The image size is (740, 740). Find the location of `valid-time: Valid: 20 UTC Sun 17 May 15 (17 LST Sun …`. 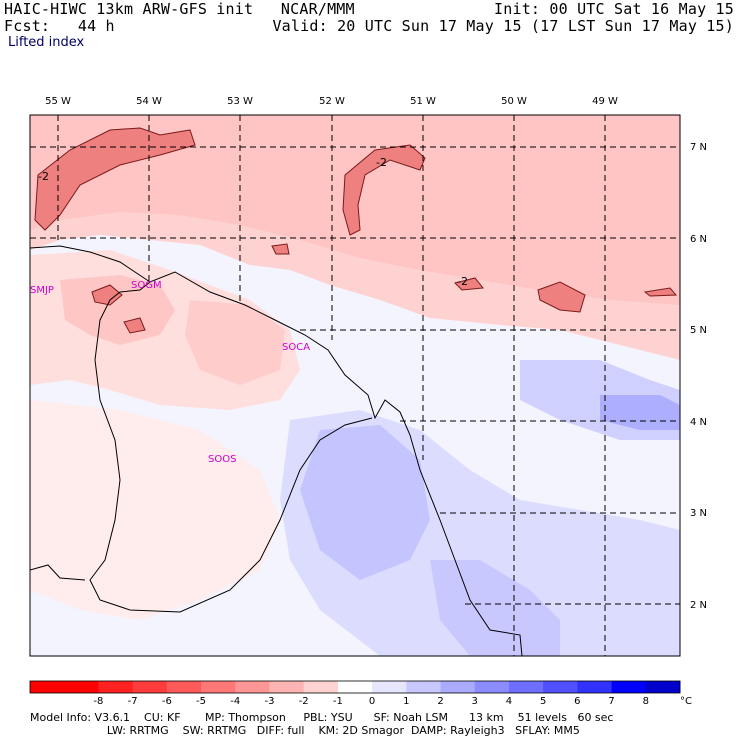

valid-time: Valid: 20 UTC Sun 17 May 15 (17 LST Sun … is located at coordinates (503, 26).